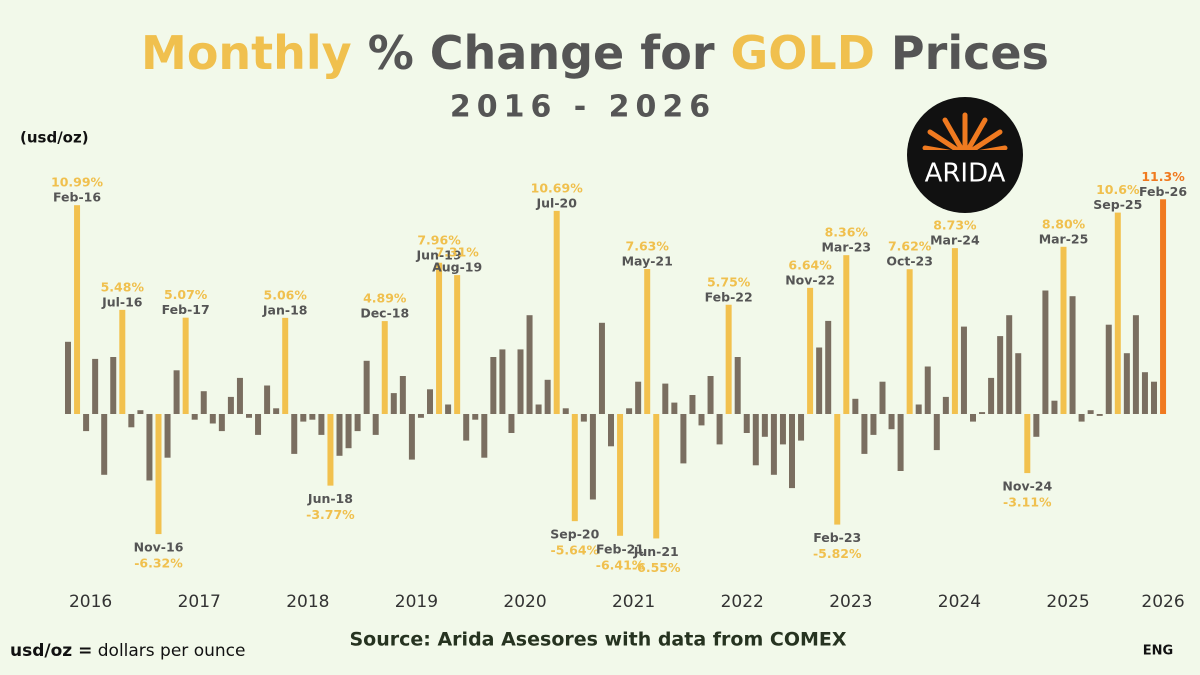  What do you see at coordinates (330, 514) in the screenshot?
I see `value-label: -3.77%` at bounding box center [330, 514].